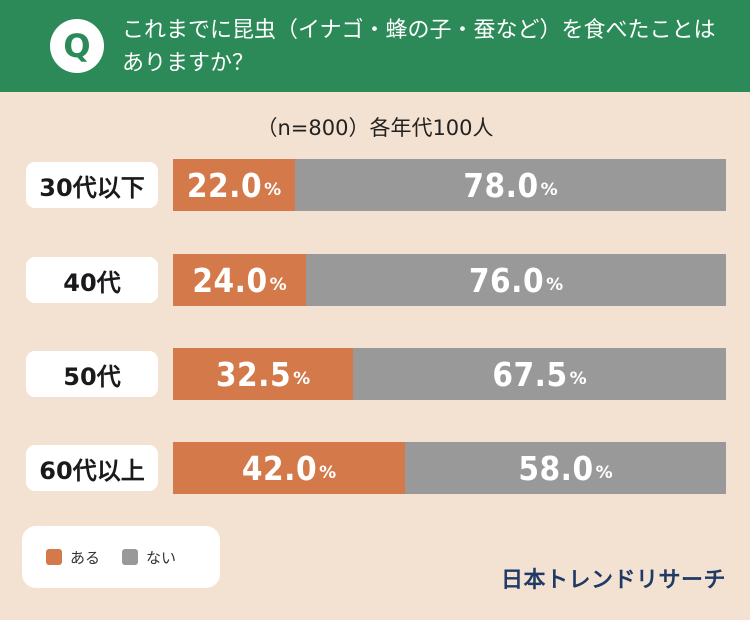  Describe the element at coordinates (54, 557) in the screenshot. I see `legend-swatch-yes` at that location.